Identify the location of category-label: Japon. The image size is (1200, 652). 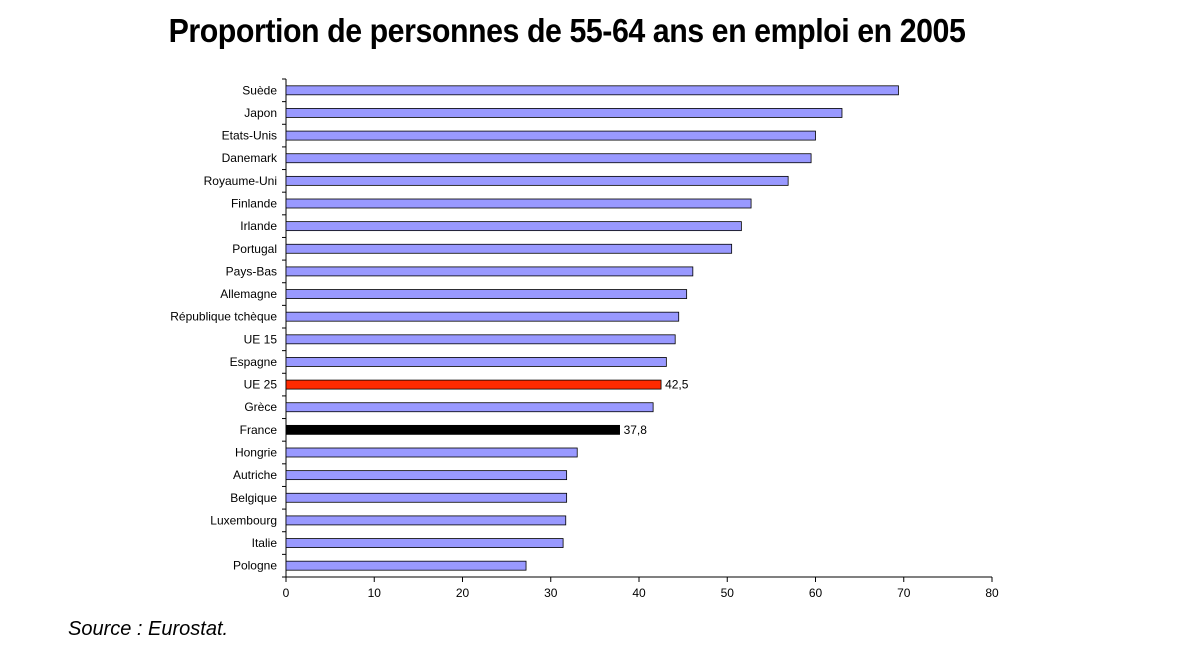
(260, 113).